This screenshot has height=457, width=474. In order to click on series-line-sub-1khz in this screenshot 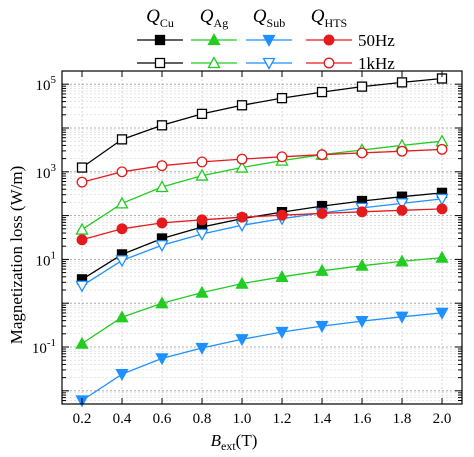, I will do `click(262, 242)`.